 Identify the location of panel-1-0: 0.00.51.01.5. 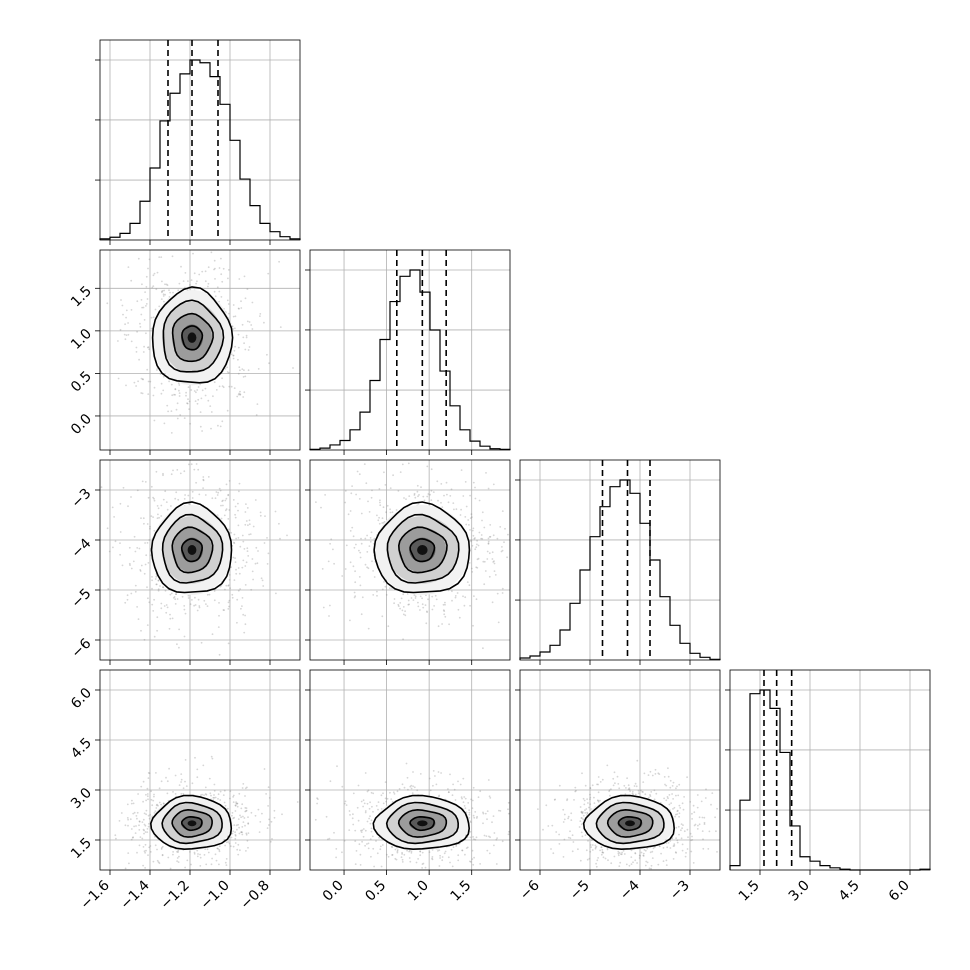
(184, 352).